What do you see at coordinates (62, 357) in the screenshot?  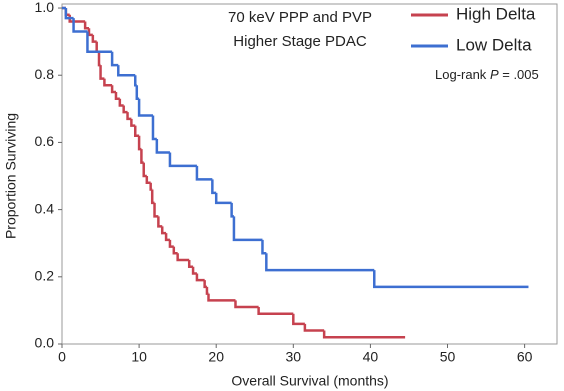 I see `x-tick-label: 0` at bounding box center [62, 357].